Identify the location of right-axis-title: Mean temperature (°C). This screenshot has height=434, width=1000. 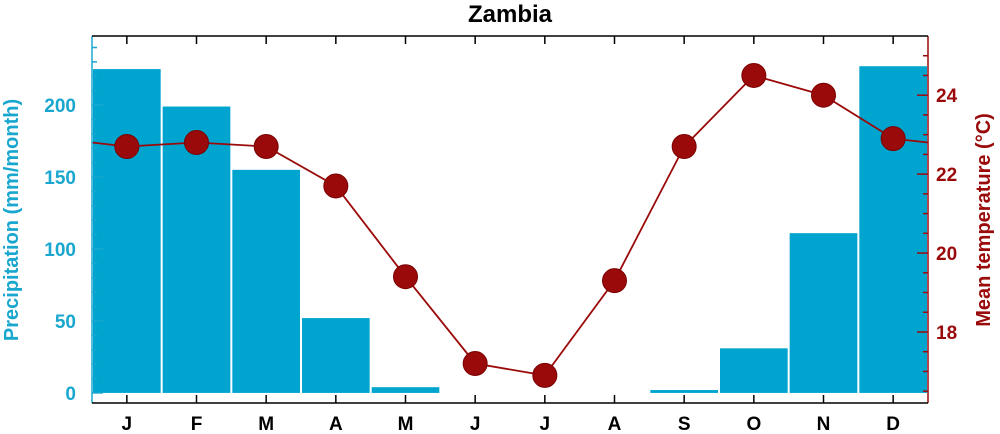
(984, 220).